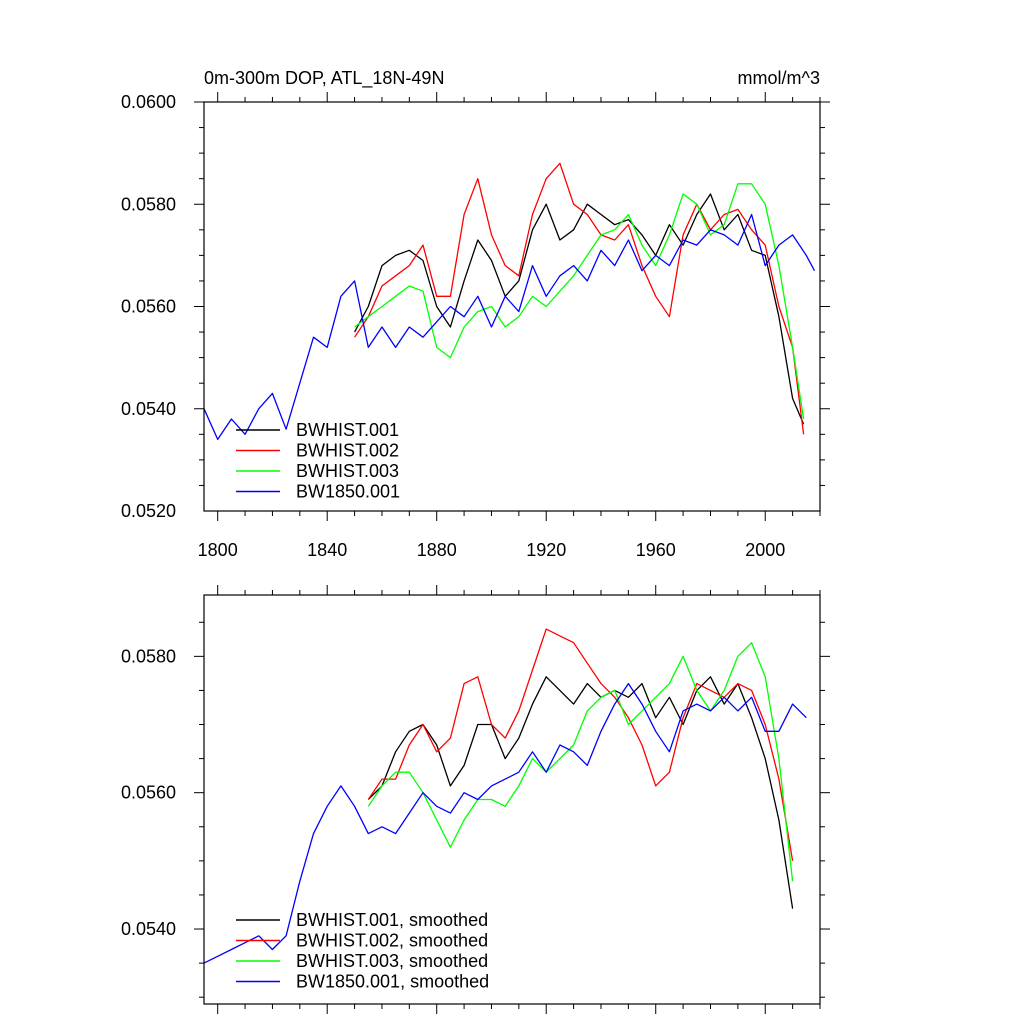 This screenshot has height=1024, width=1024. Describe the element at coordinates (347, 430) in the screenshot. I see `legend-label: BWHIST.001` at that location.